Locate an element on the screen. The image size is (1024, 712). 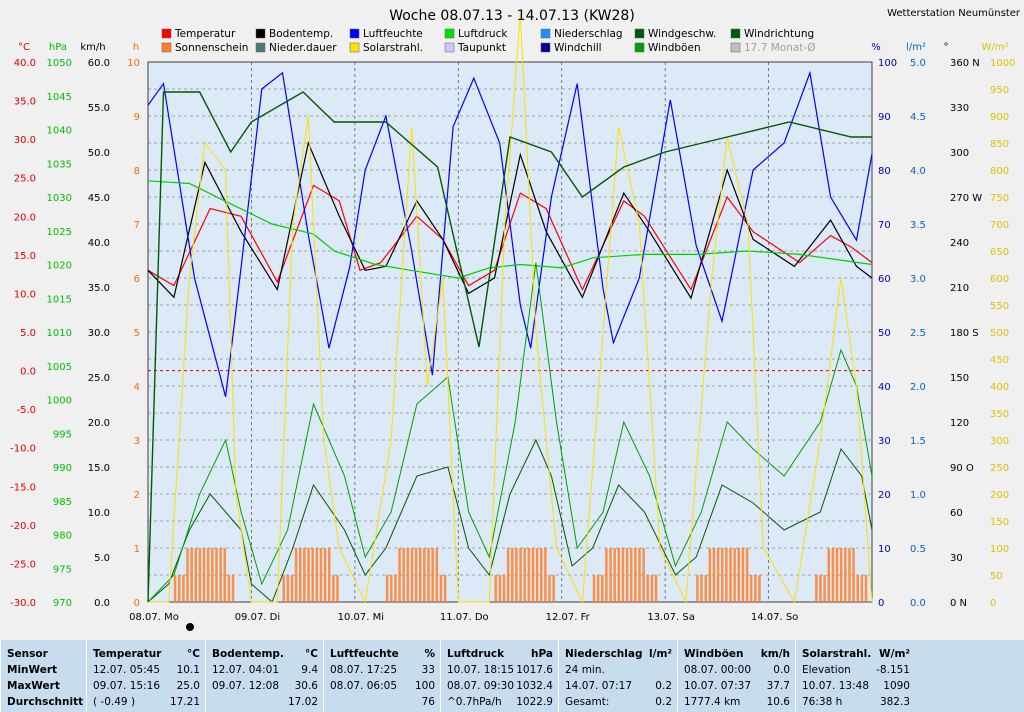
temp-axis-tick: -5.0 is located at coordinates (26, 410).